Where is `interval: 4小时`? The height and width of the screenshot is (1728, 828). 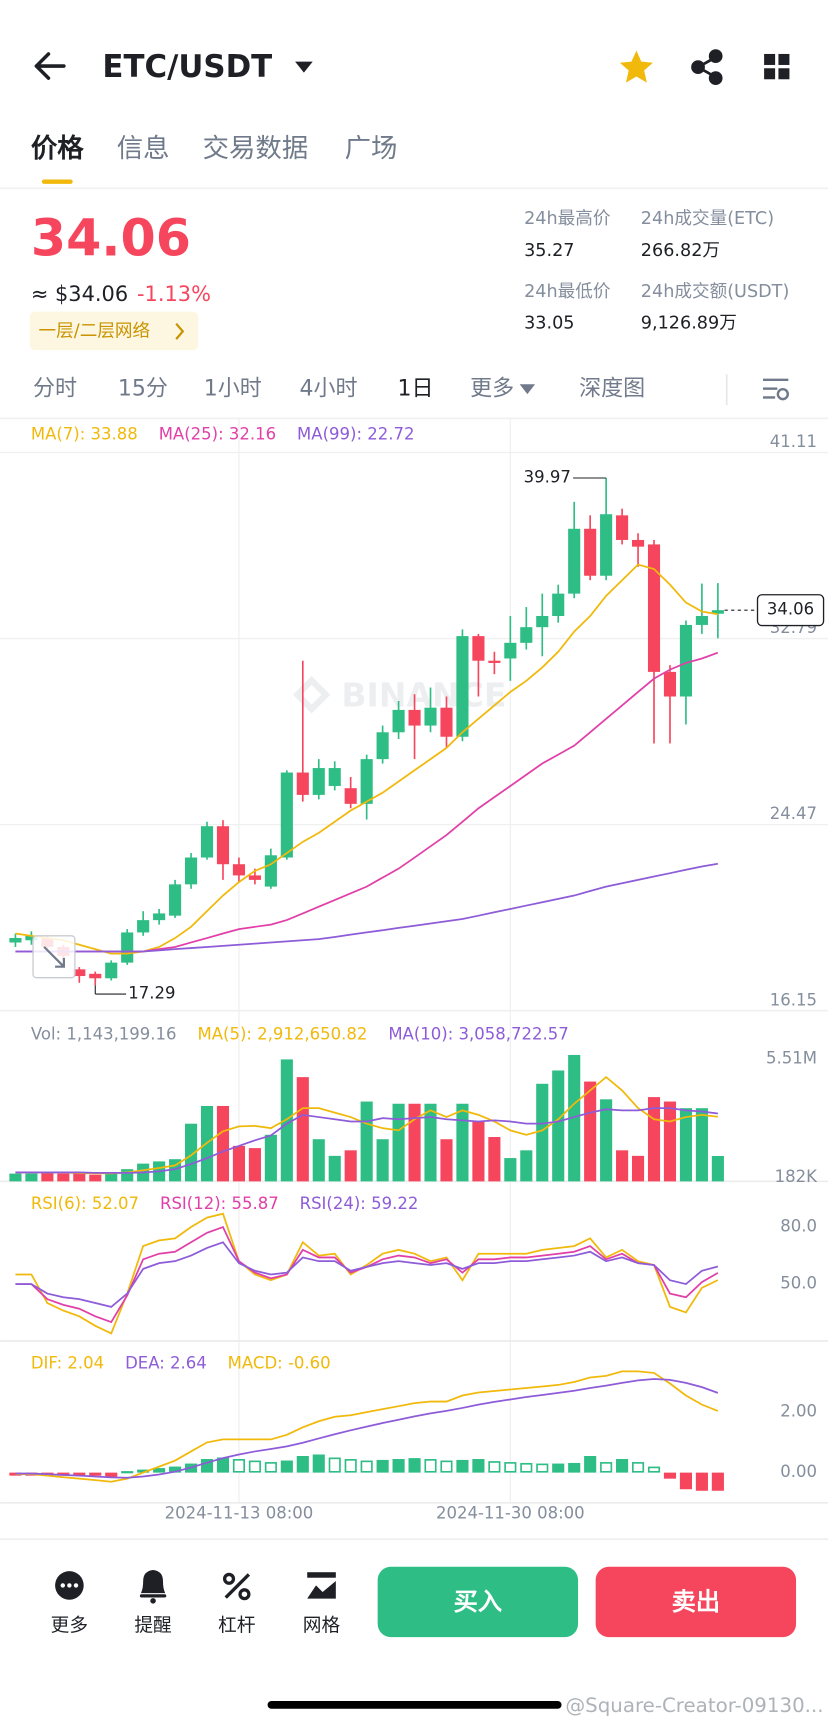 interval: 4小时 is located at coordinates (328, 389).